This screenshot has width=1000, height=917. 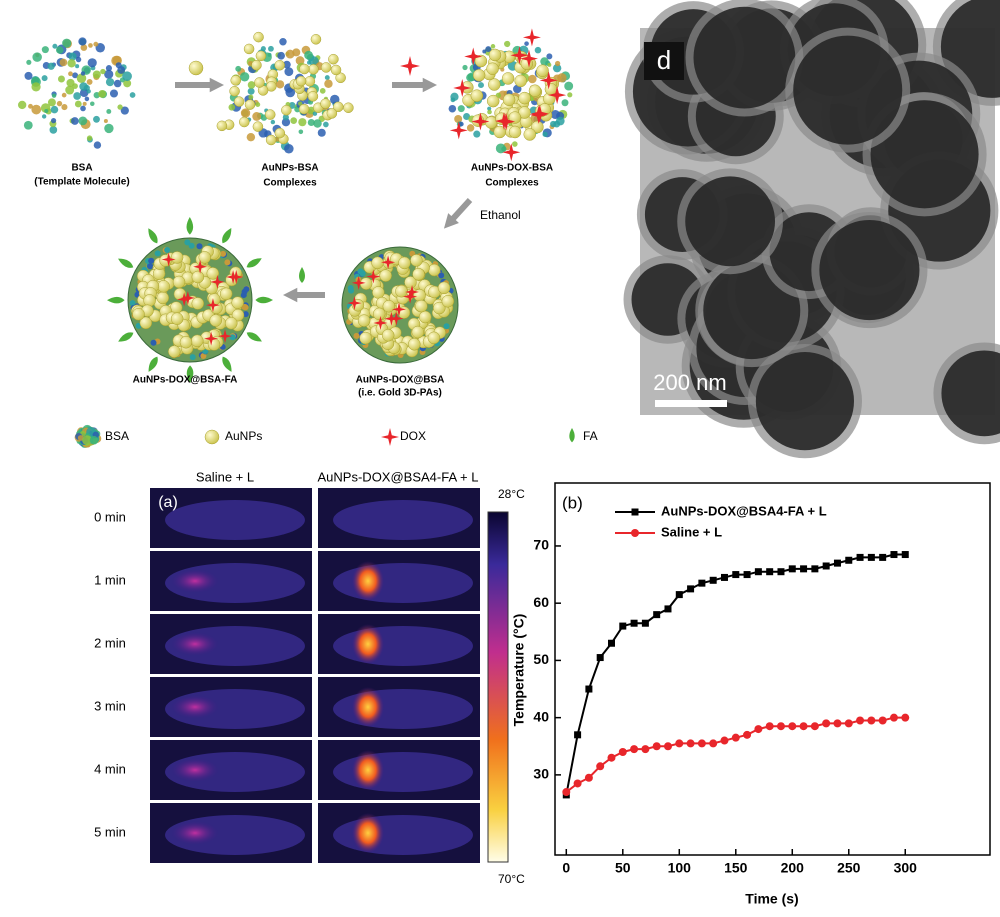 I want to click on x-tick-label: 200, so click(x=793, y=868).